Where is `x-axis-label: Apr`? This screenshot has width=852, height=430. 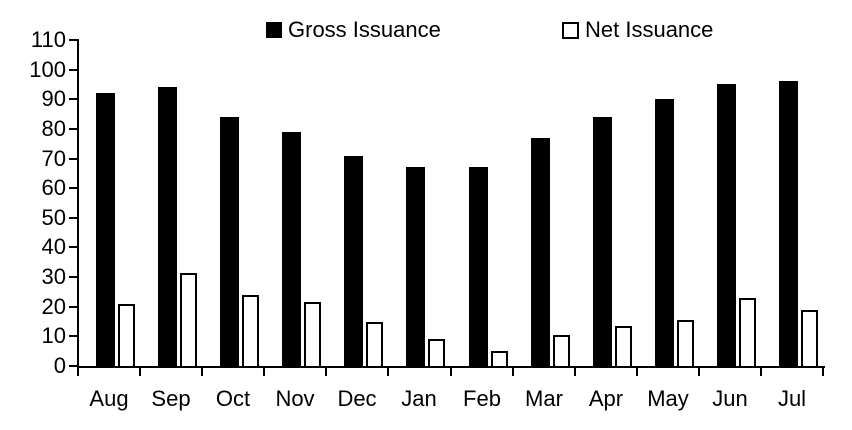
x-axis-label: Apr is located at coordinates (606, 398).